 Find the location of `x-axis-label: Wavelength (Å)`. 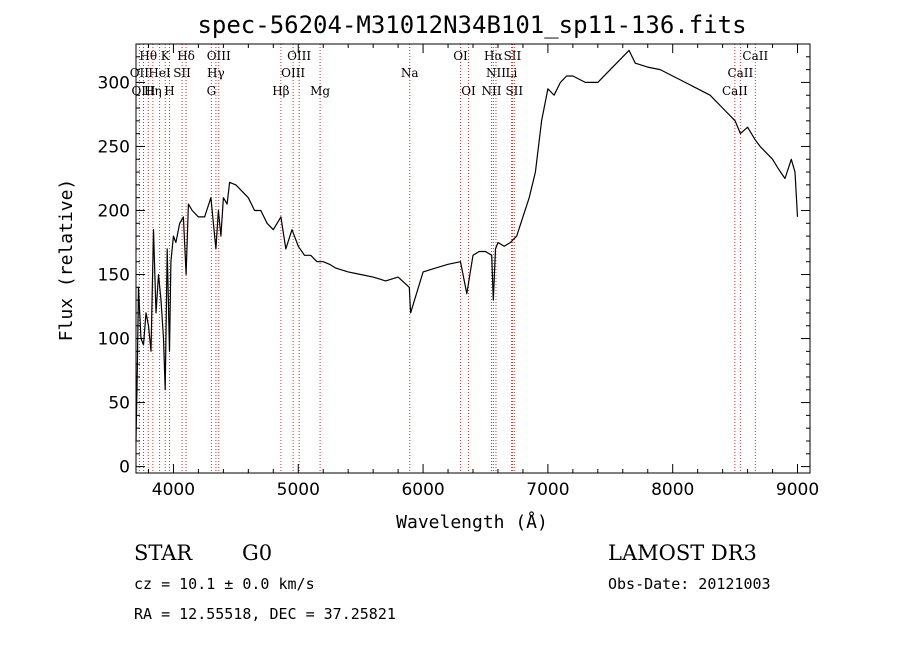

x-axis-label: Wavelength (Å) is located at coordinates (472, 522).